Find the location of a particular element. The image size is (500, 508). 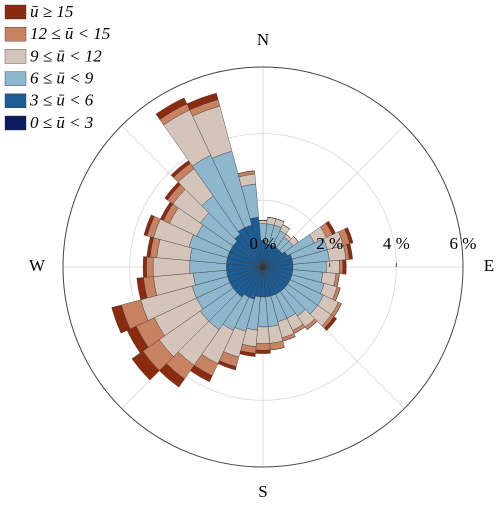

legend-label: 9 ≤ ū < 12 is located at coordinates (66, 55).